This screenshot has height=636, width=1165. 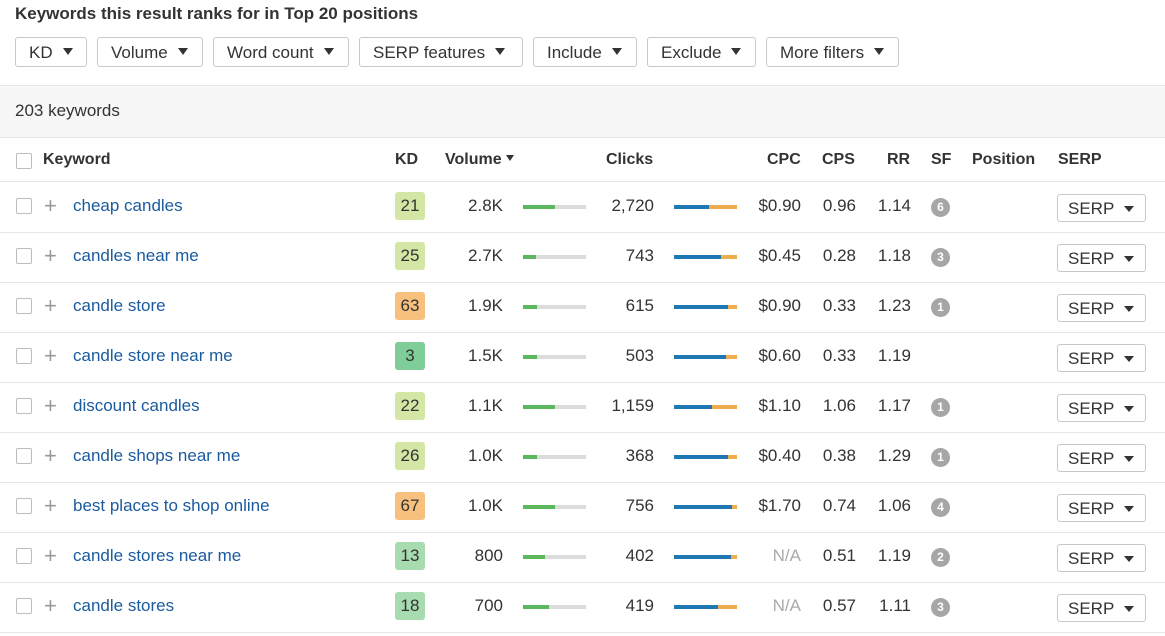 I want to click on keyword-link: discount candles, so click(x=136, y=405).